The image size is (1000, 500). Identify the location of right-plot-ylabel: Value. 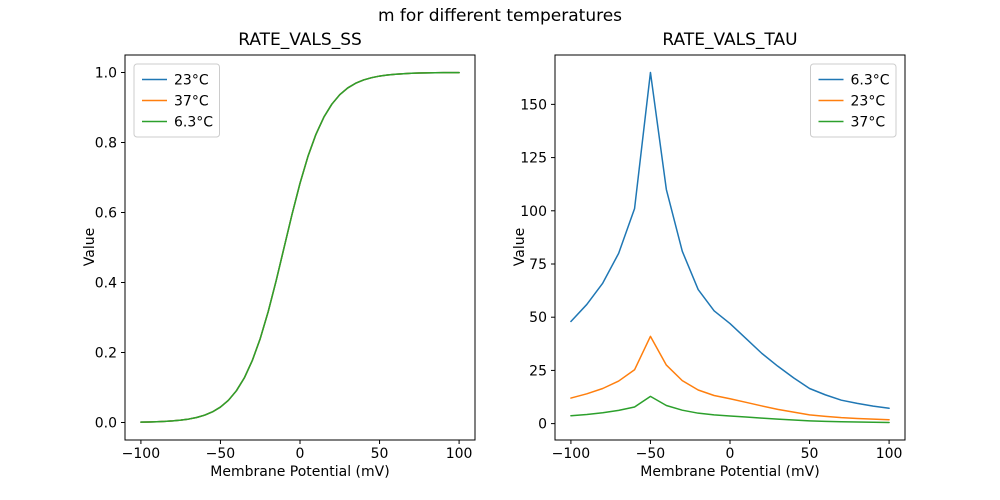
(520, 247).